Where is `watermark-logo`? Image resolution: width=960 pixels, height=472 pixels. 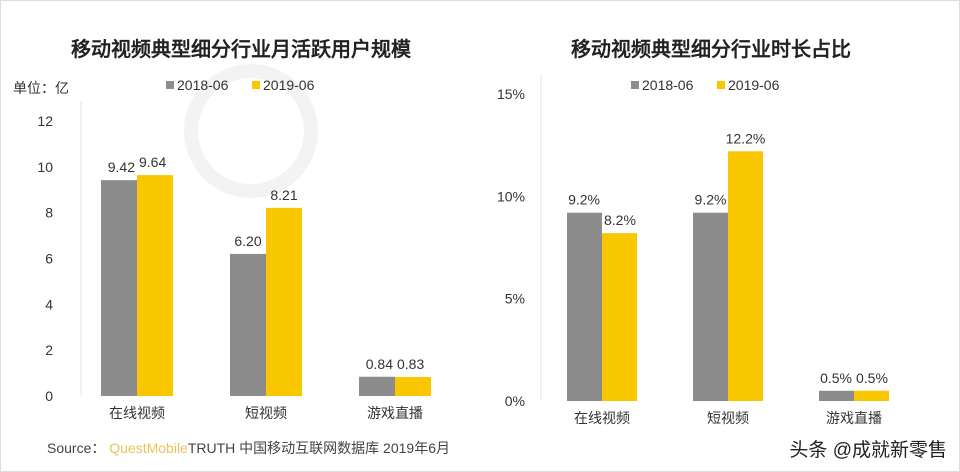
watermark-logo is located at coordinates (251, 131).